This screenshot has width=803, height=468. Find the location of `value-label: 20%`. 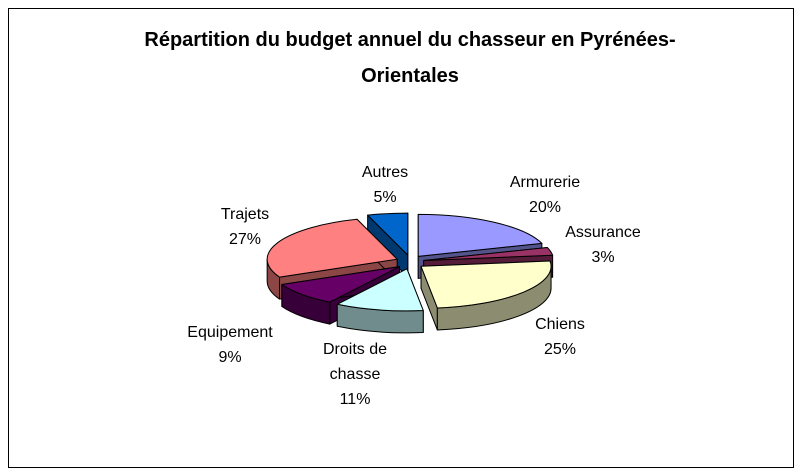

value-label: 20% is located at coordinates (545, 207).